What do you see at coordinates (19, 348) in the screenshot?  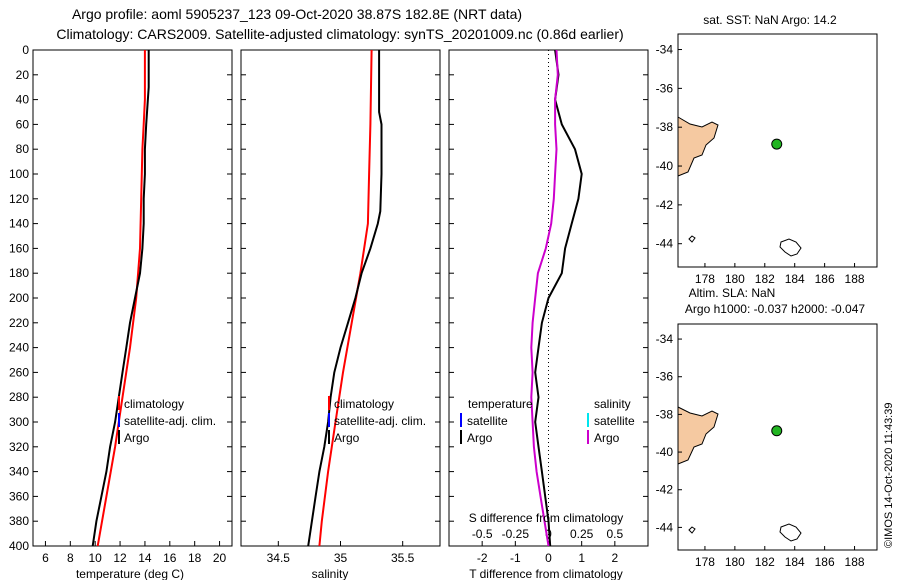 I see `y-tick-label: 240` at bounding box center [19, 348].